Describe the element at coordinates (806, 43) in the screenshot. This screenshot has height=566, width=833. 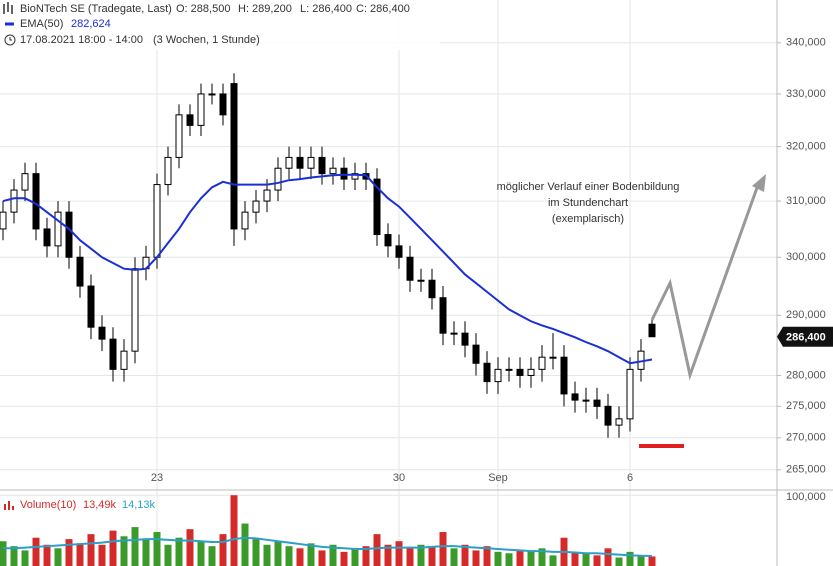
I see `y-tick-label: 340,000` at that location.